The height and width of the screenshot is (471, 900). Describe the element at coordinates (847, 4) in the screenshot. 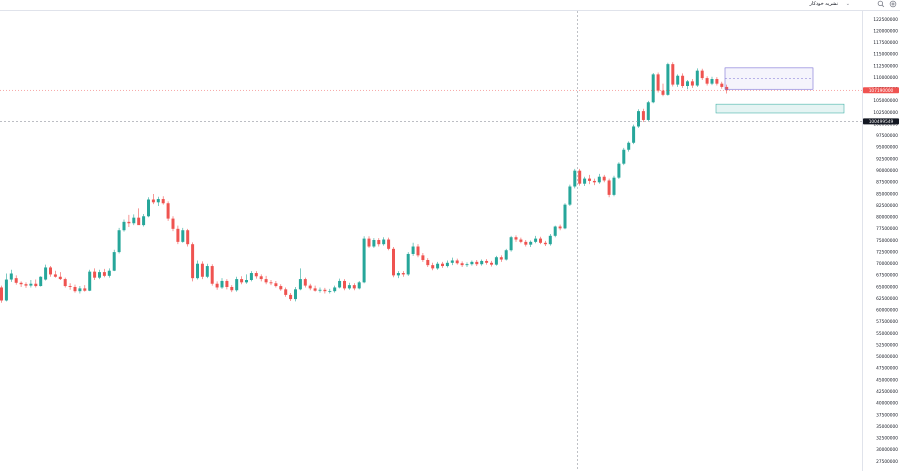

I see `chevron-down-icon: ⌄` at that location.